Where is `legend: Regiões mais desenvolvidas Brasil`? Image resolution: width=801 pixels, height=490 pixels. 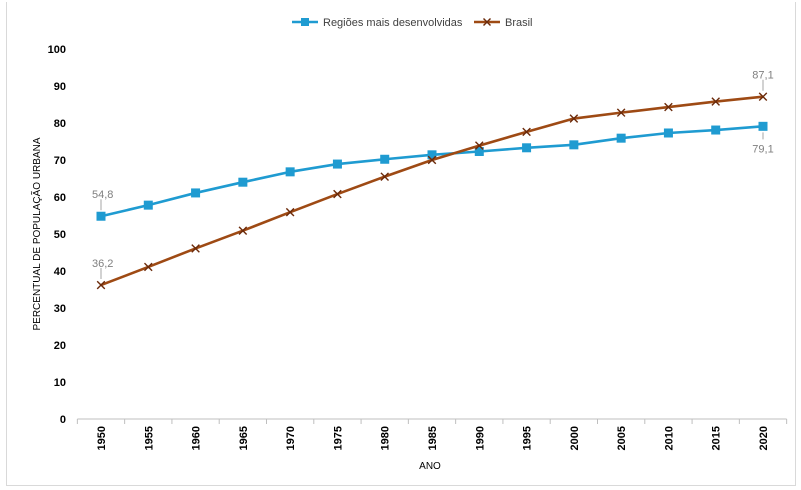 legend: Regiões mais desenvolvidas Brasil is located at coordinates (412, 23).